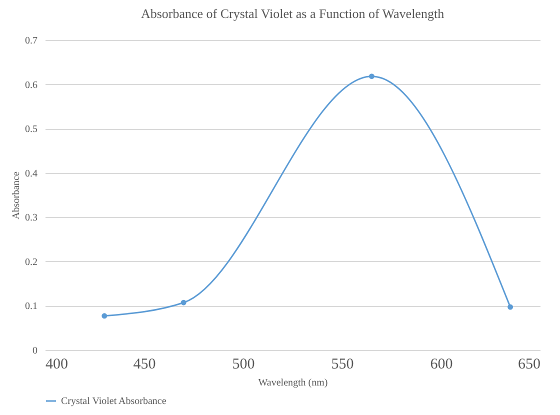  What do you see at coordinates (35, 351) in the screenshot?
I see `y-tick-label: 0` at bounding box center [35, 351].